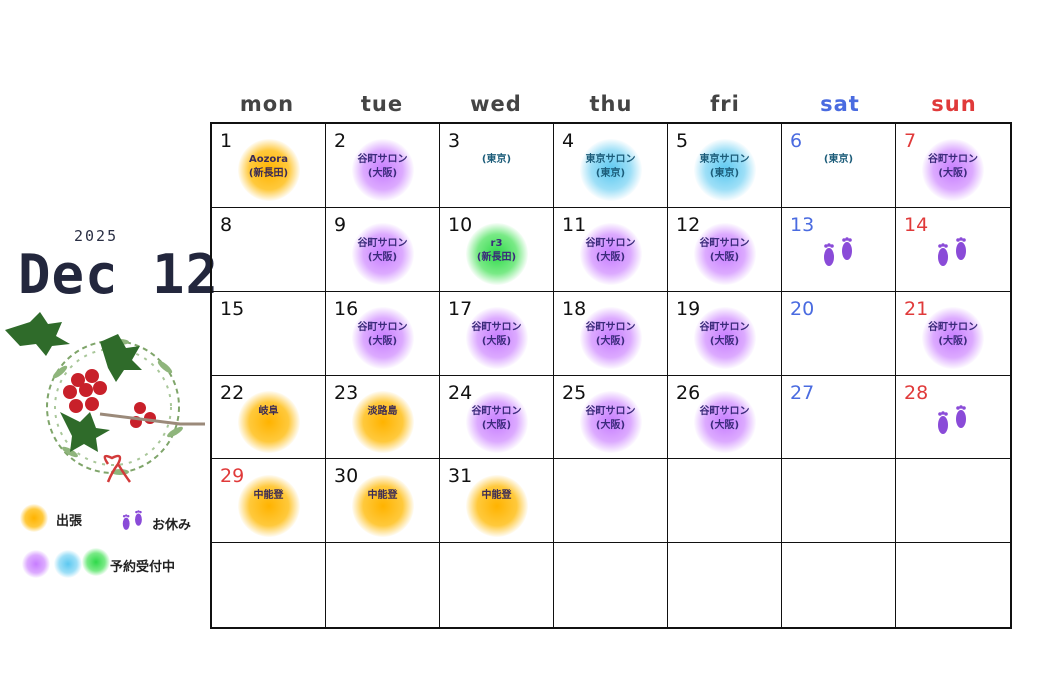 The image size is (1040, 700). I want to click on holly-wreath-illustration, so click(105, 397).